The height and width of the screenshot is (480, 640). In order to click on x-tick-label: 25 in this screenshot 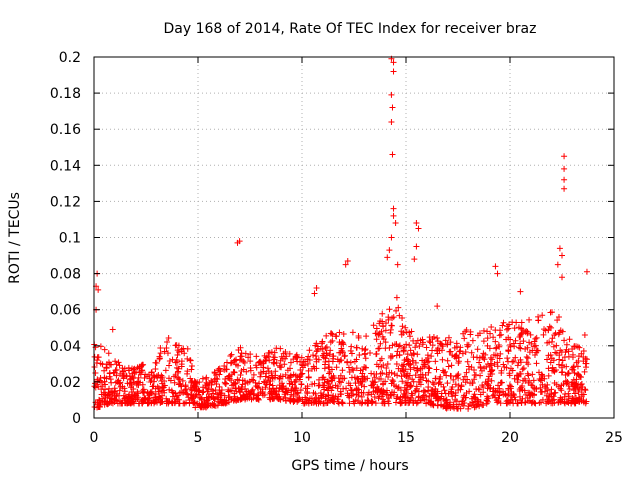, I will do `click(614, 438)`.